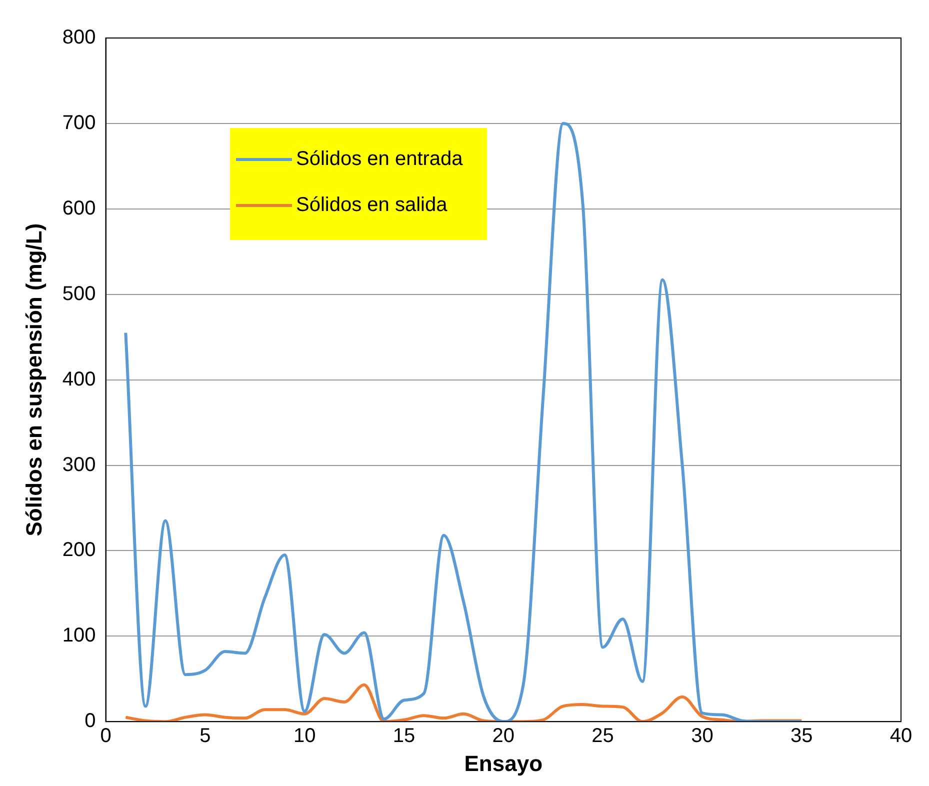  I want to click on x-tick-label: 0, so click(106, 736).